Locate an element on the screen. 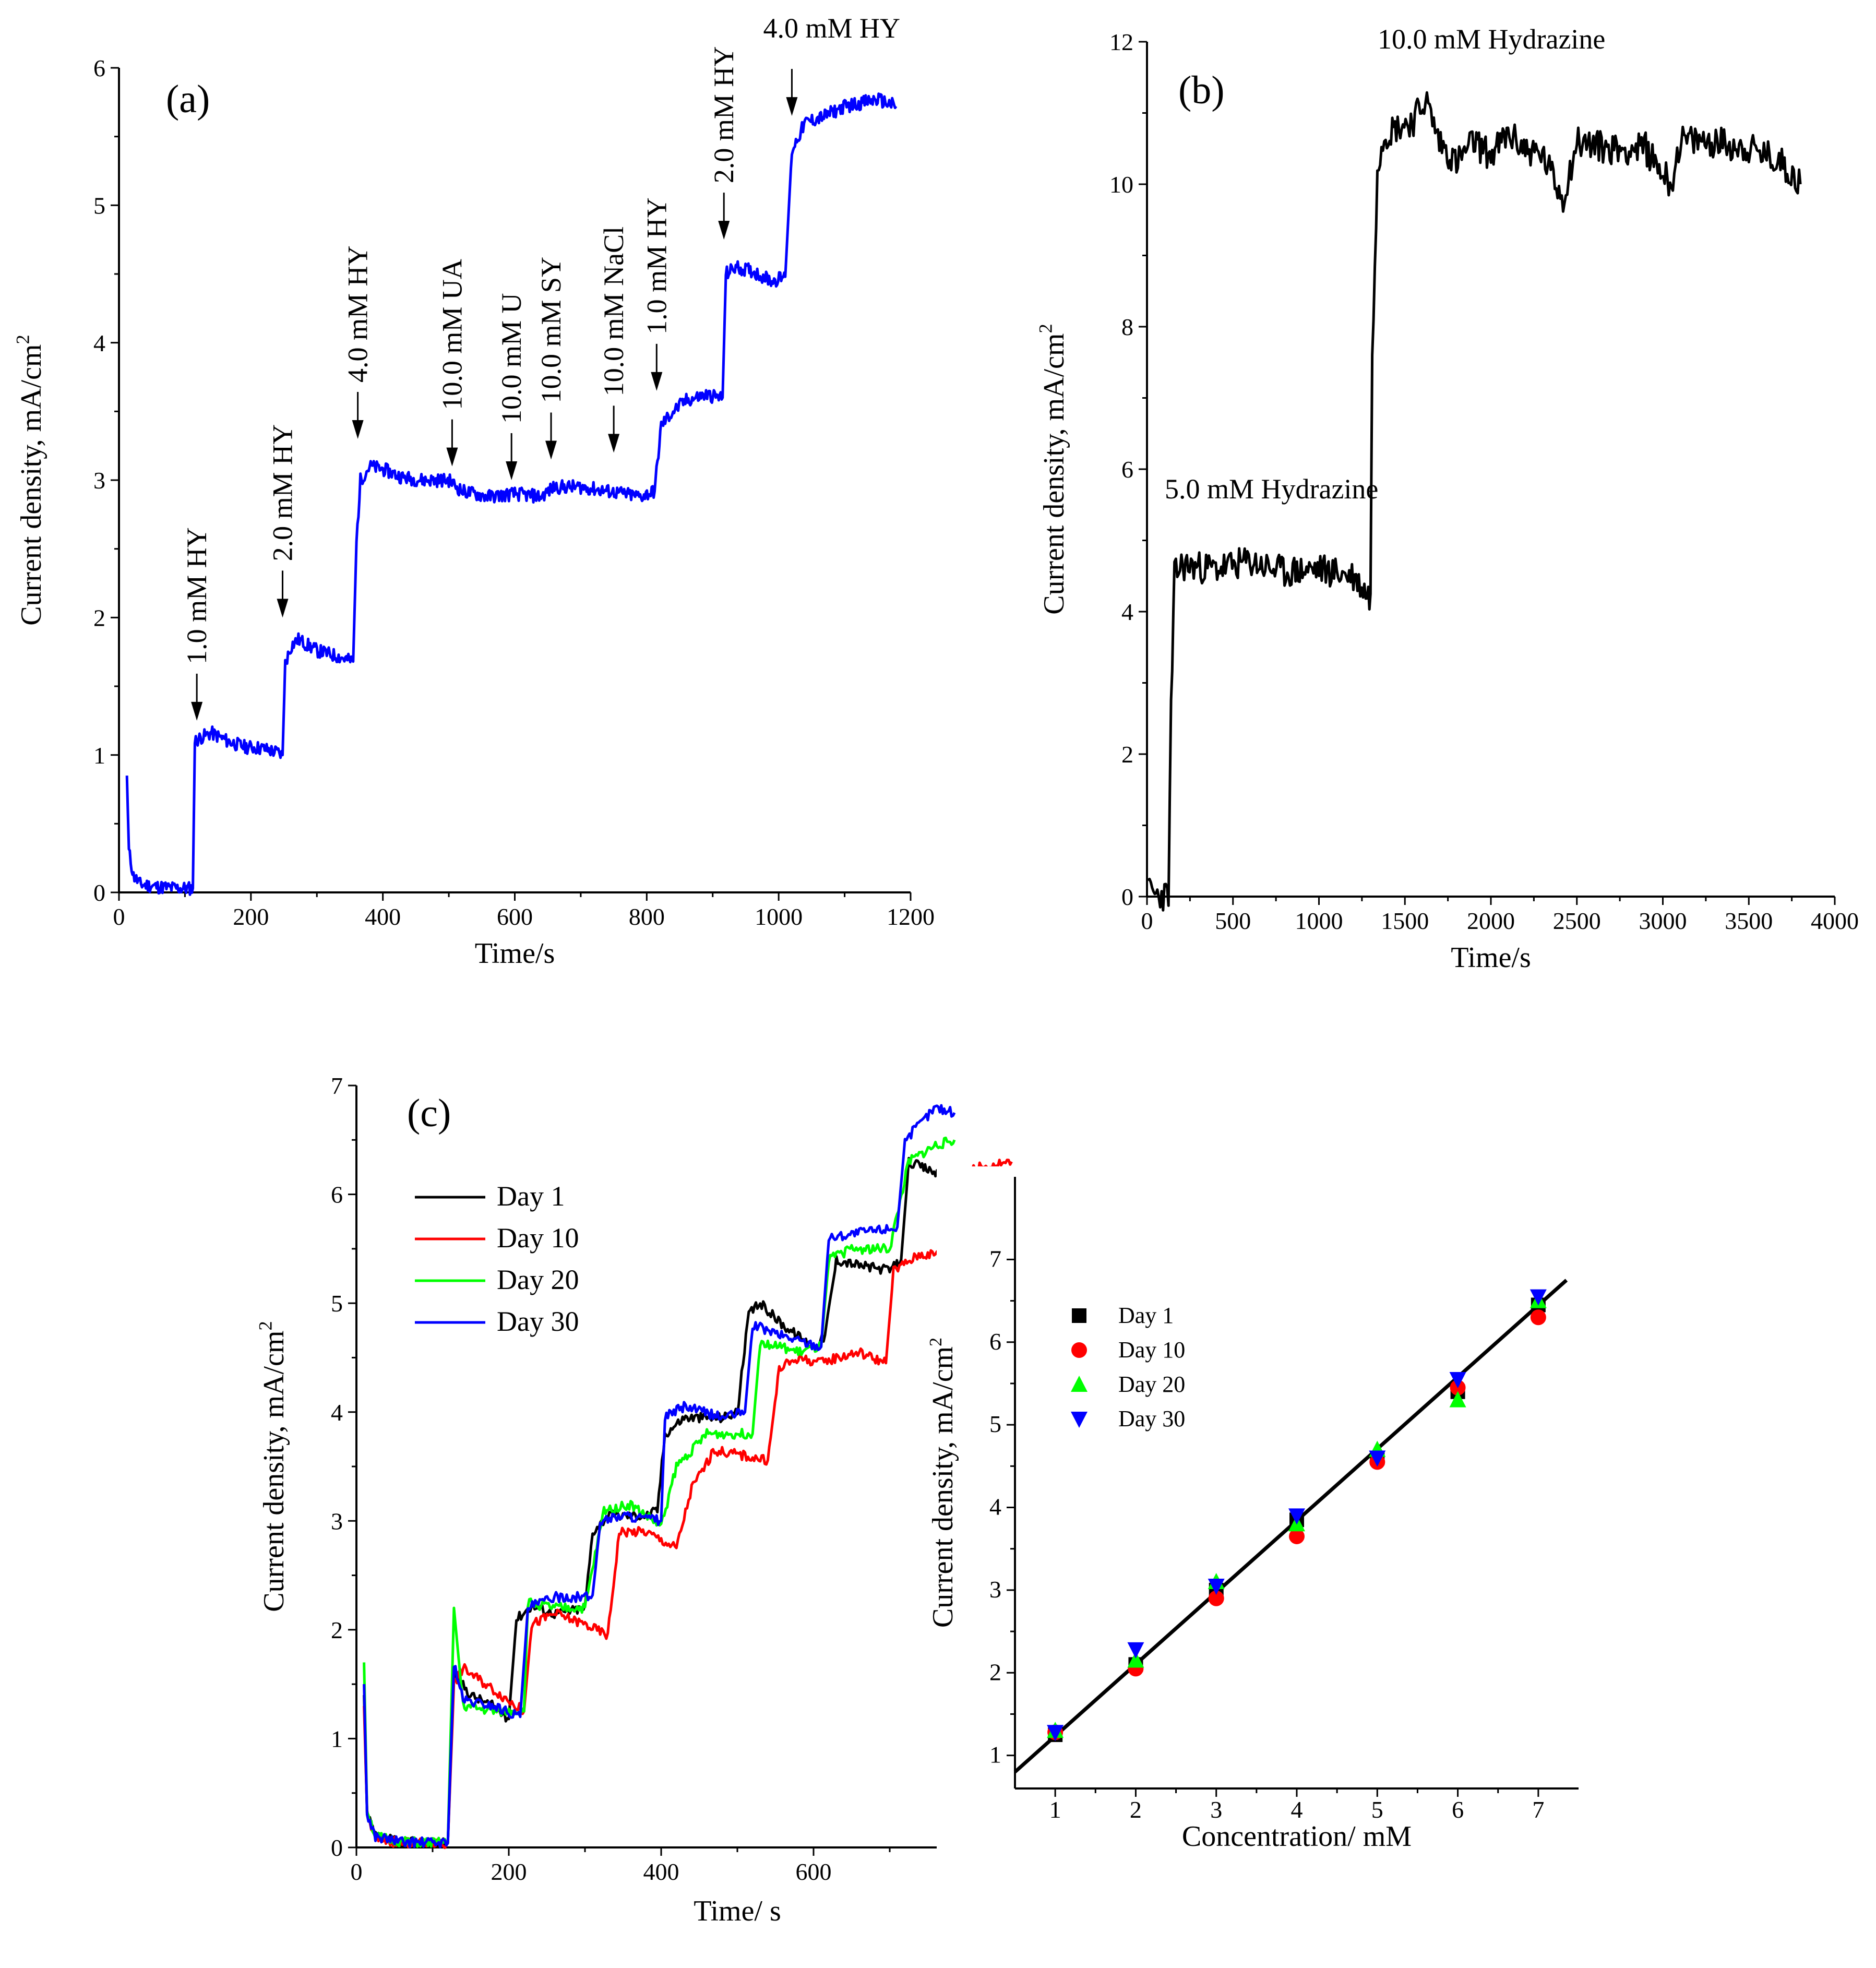 This screenshot has height=1968, width=1876. x-tick-label: 4000 is located at coordinates (1835, 921).